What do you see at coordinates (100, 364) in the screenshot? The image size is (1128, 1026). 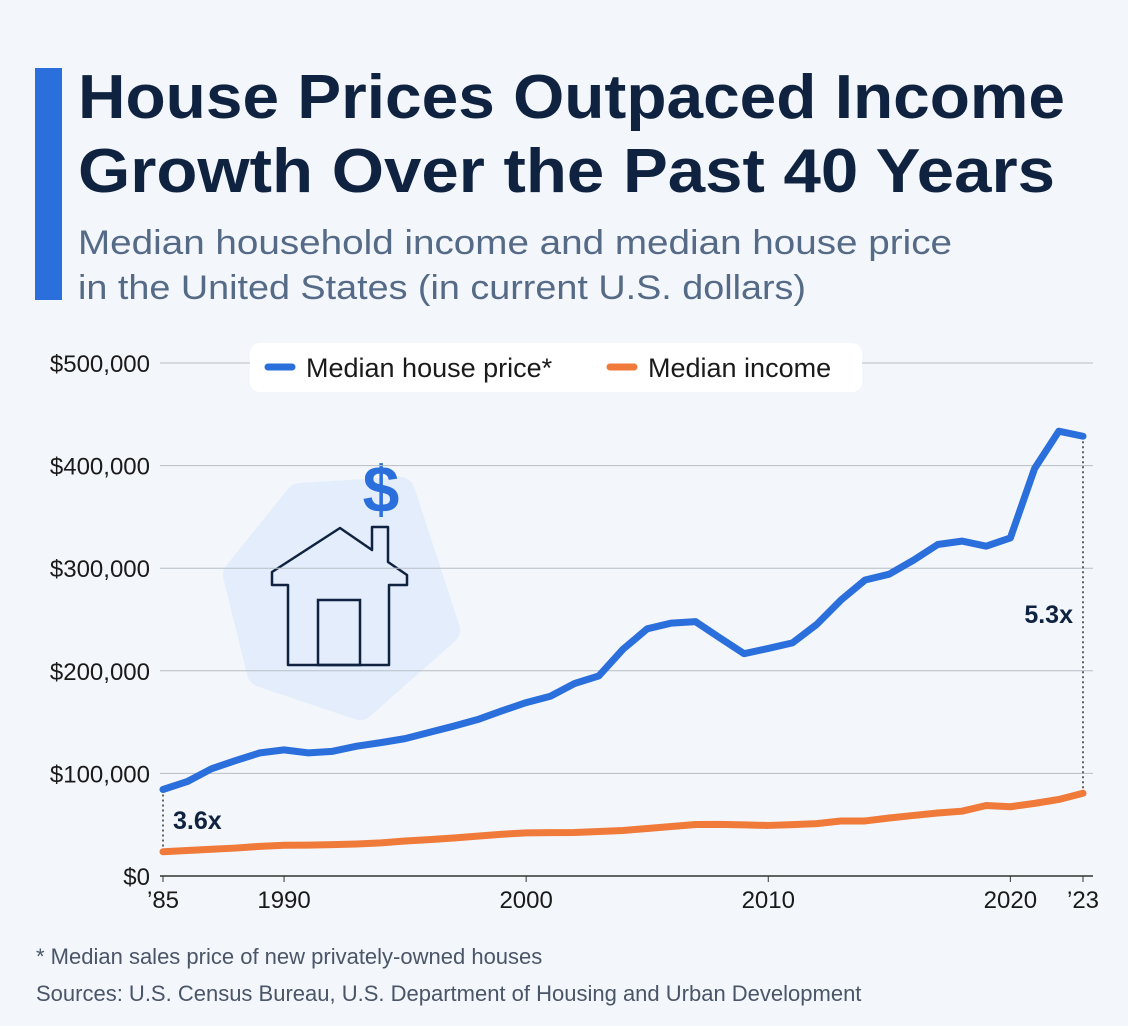 I see `y-tick-label: $500,000` at bounding box center [100, 364].